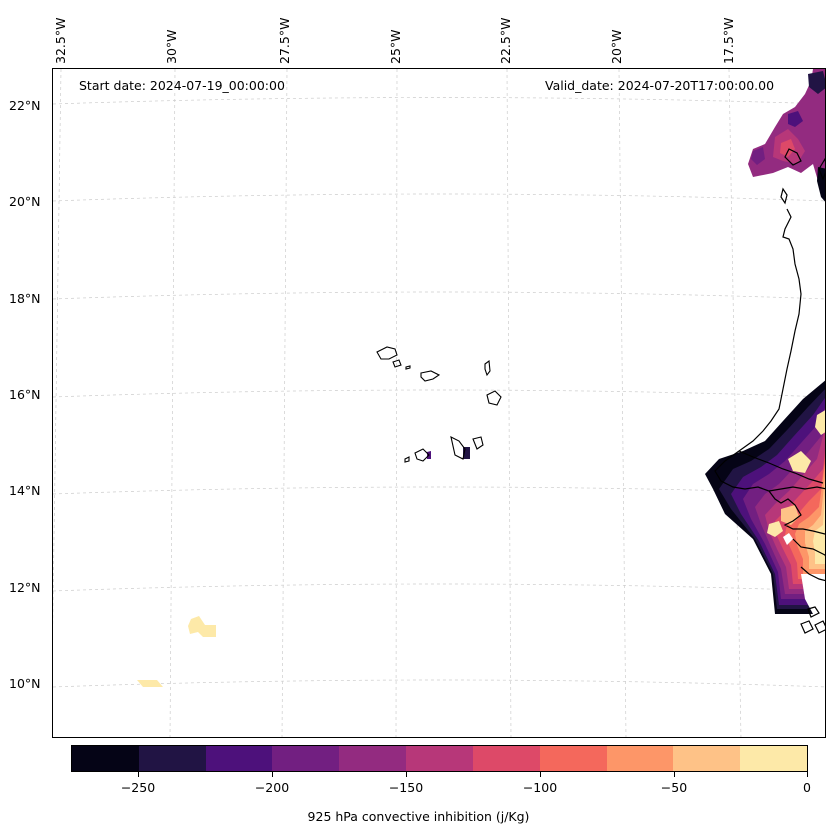  I want to click on colorbar, so click(439, 758).